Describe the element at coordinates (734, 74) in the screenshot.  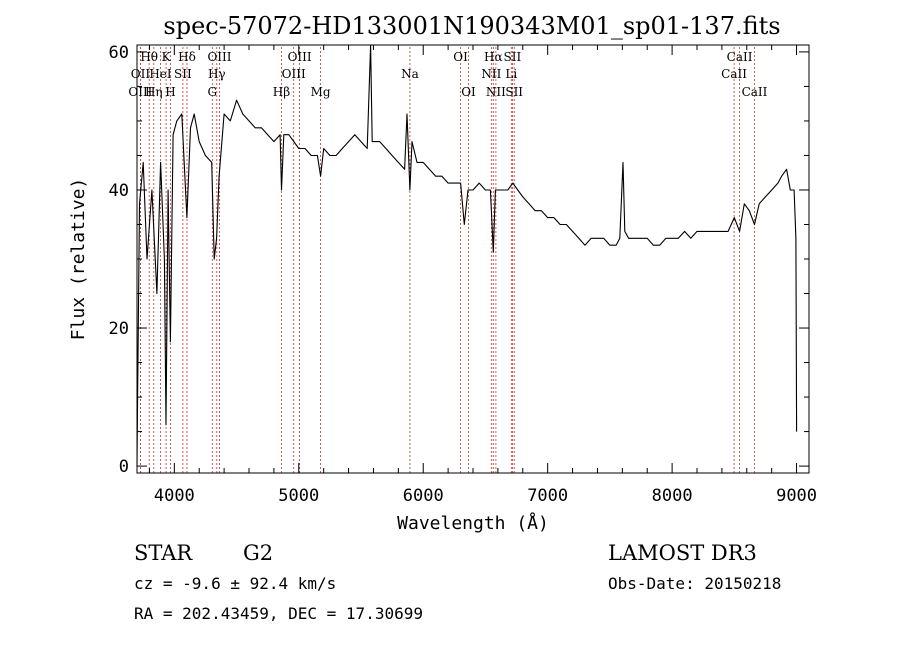
I see `line-label-26: CaII` at that location.